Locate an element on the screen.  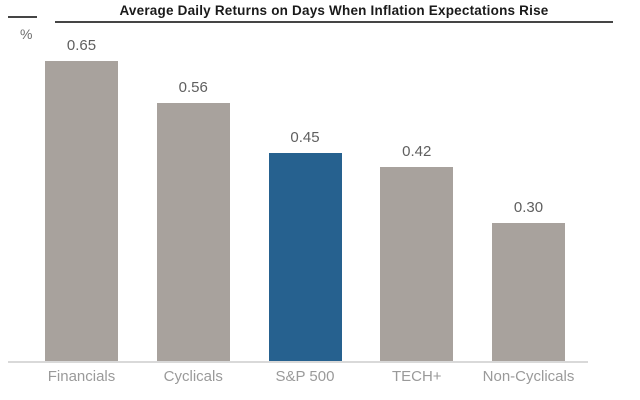
bar-category-label: Non-Cyclicals is located at coordinates (528, 376).